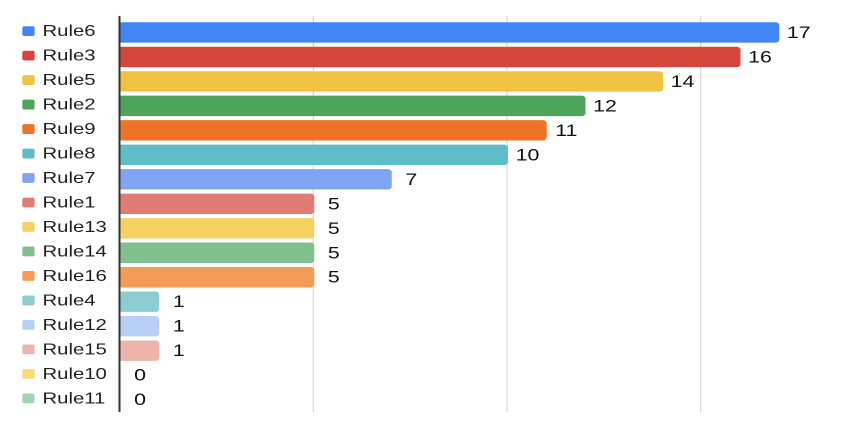 The height and width of the screenshot is (433, 862). Describe the element at coordinates (605, 106) in the screenshot. I see `svg-text: 12` at that location.